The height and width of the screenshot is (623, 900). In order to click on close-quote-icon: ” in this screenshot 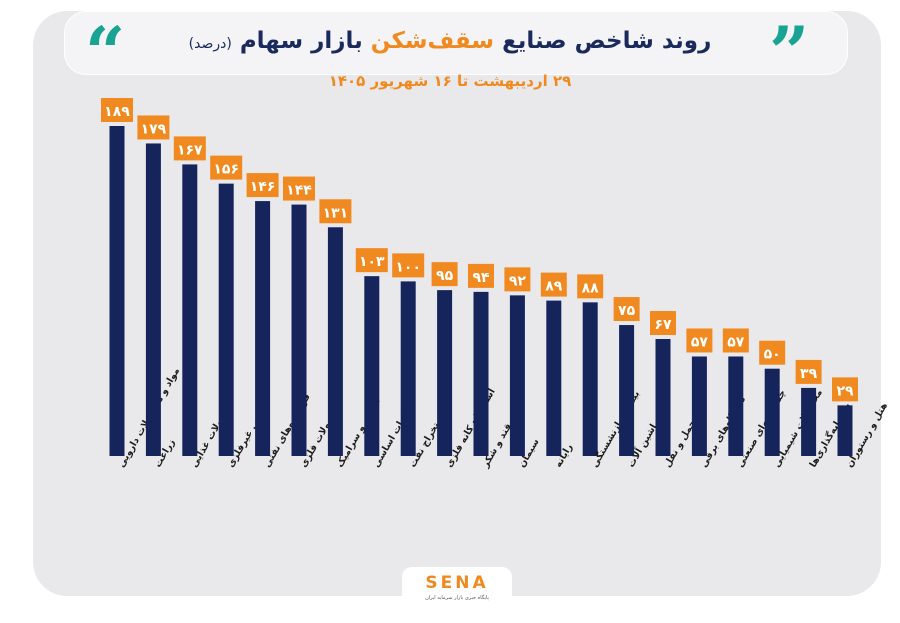, I will do `click(789, 52)`.